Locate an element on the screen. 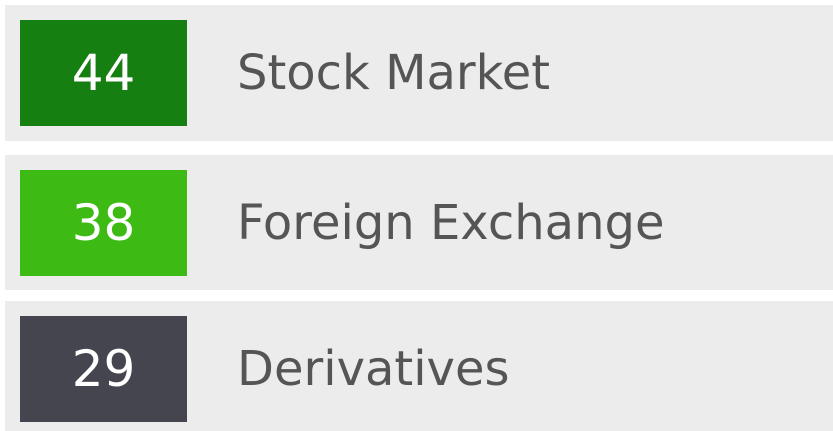  rank-badge: 44 is located at coordinates (103, 73).